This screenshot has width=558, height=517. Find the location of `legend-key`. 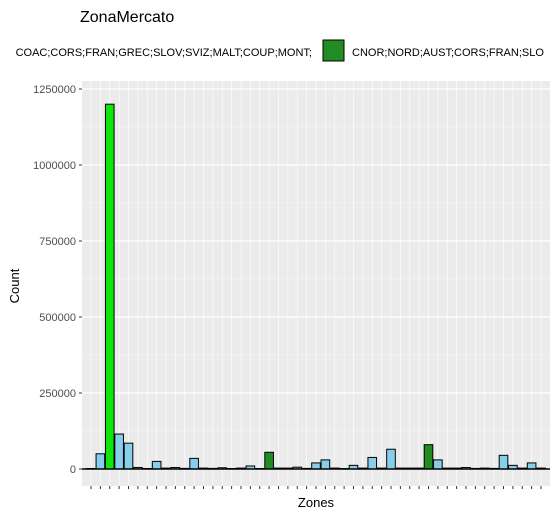

legend-key is located at coordinates (333, 50).